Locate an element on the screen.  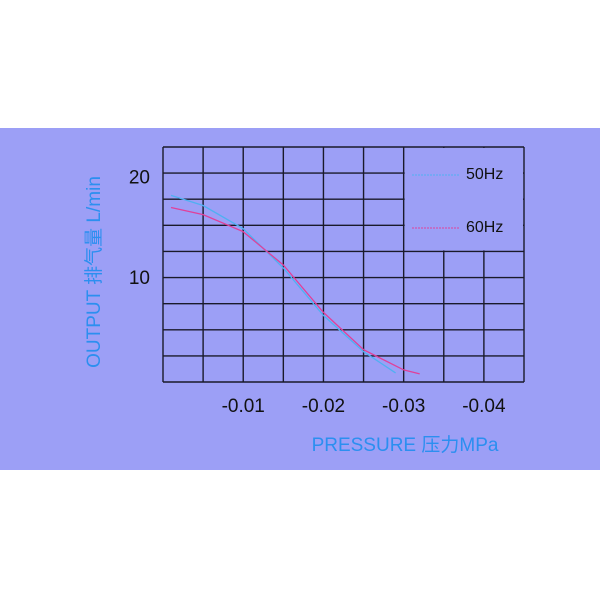
x-tick-label: -0.04 is located at coordinates (484, 406).